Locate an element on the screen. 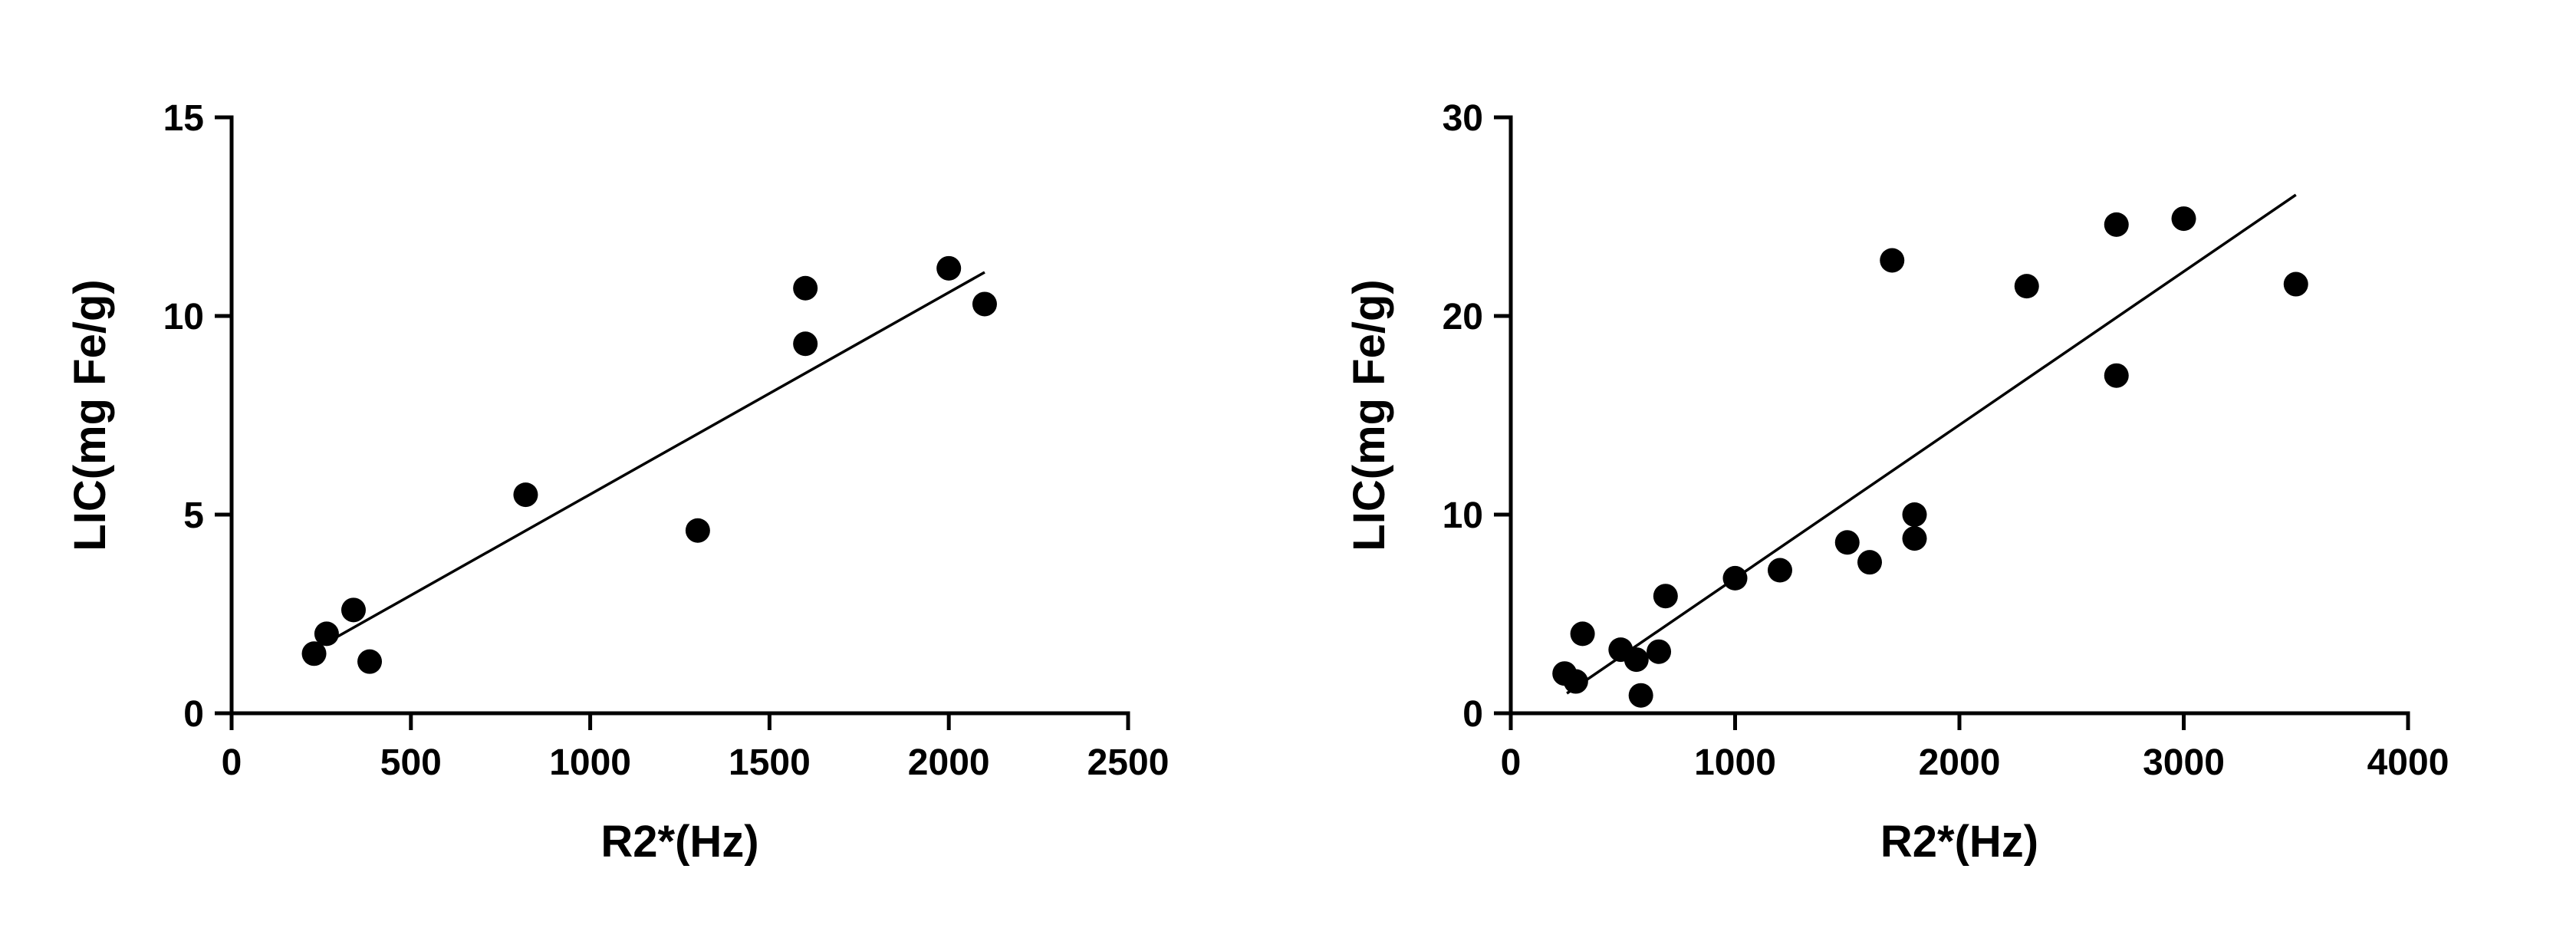 This screenshot has width=2576, height=951. x-tick-label: 2500 is located at coordinates (1128, 763).